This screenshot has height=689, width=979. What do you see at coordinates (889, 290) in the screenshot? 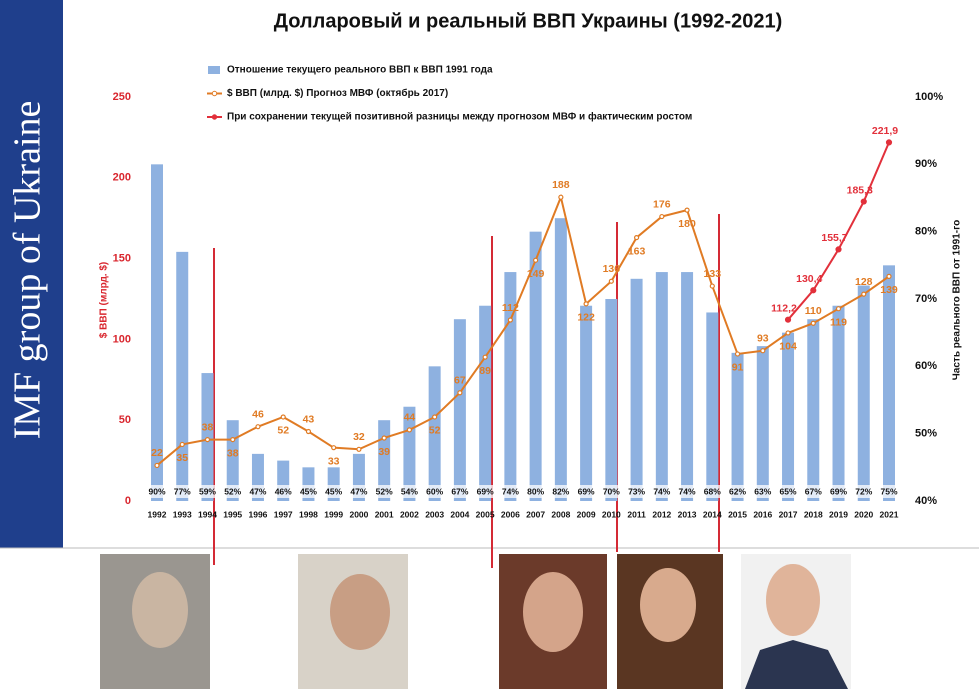
I see `data-label: 139` at bounding box center [889, 290].